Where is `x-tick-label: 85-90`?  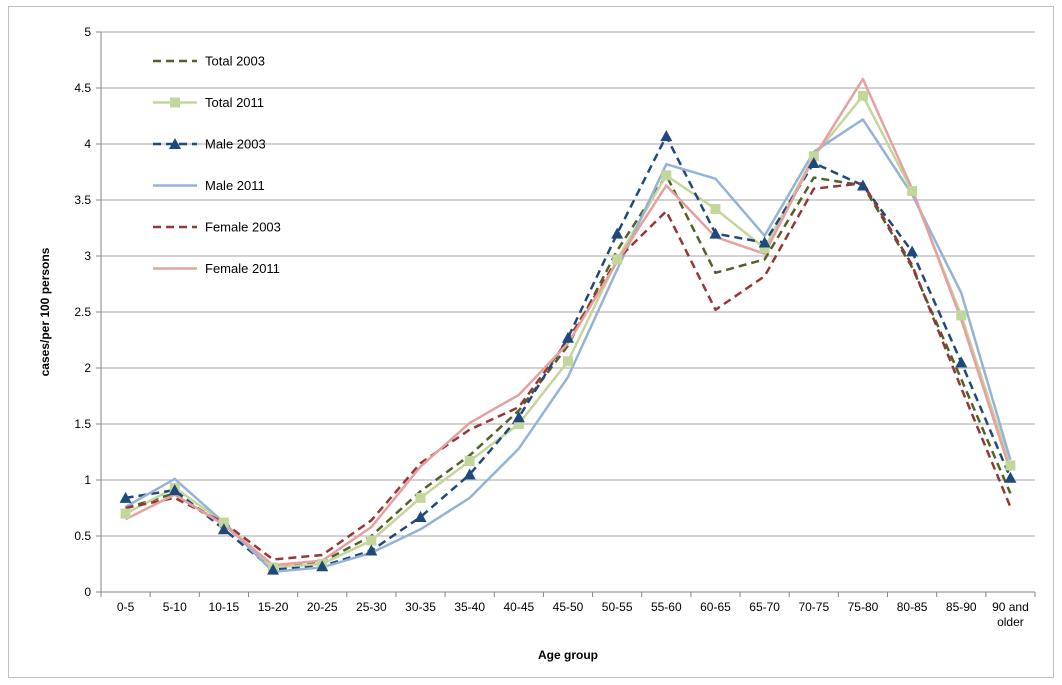
x-tick-label: 85-90 is located at coordinates (961, 607).